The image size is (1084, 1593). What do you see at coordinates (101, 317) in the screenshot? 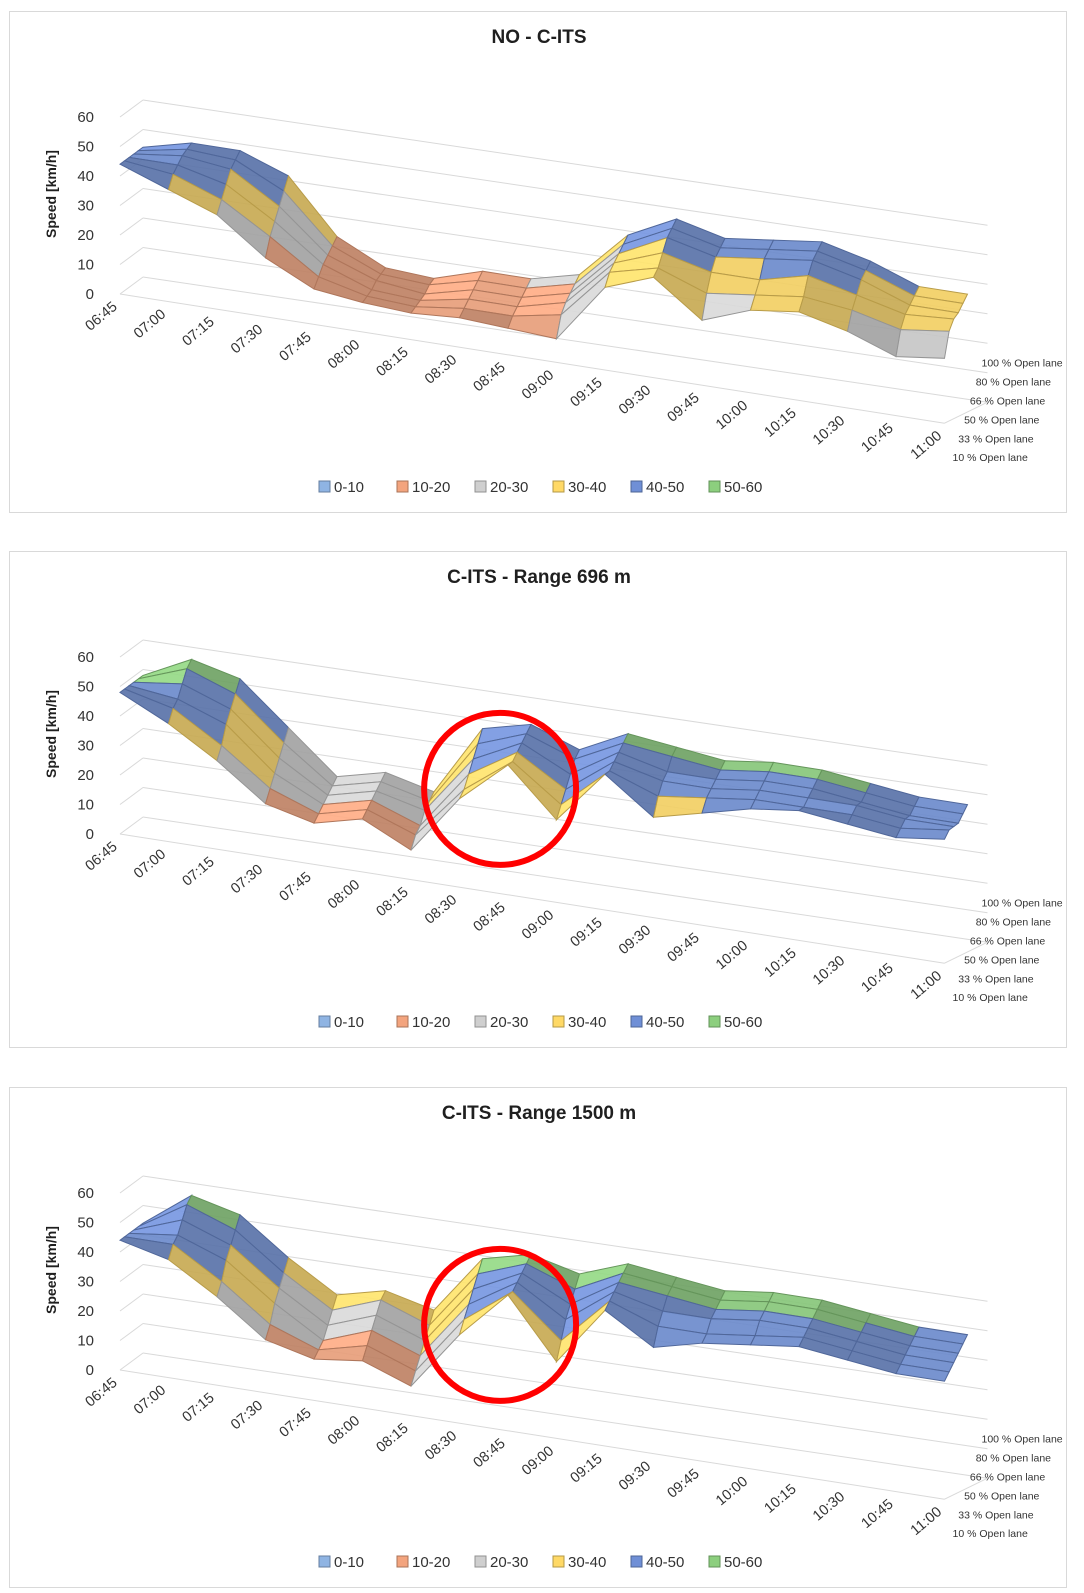
I see `x-tick-label: 06:45` at bounding box center [101, 317].